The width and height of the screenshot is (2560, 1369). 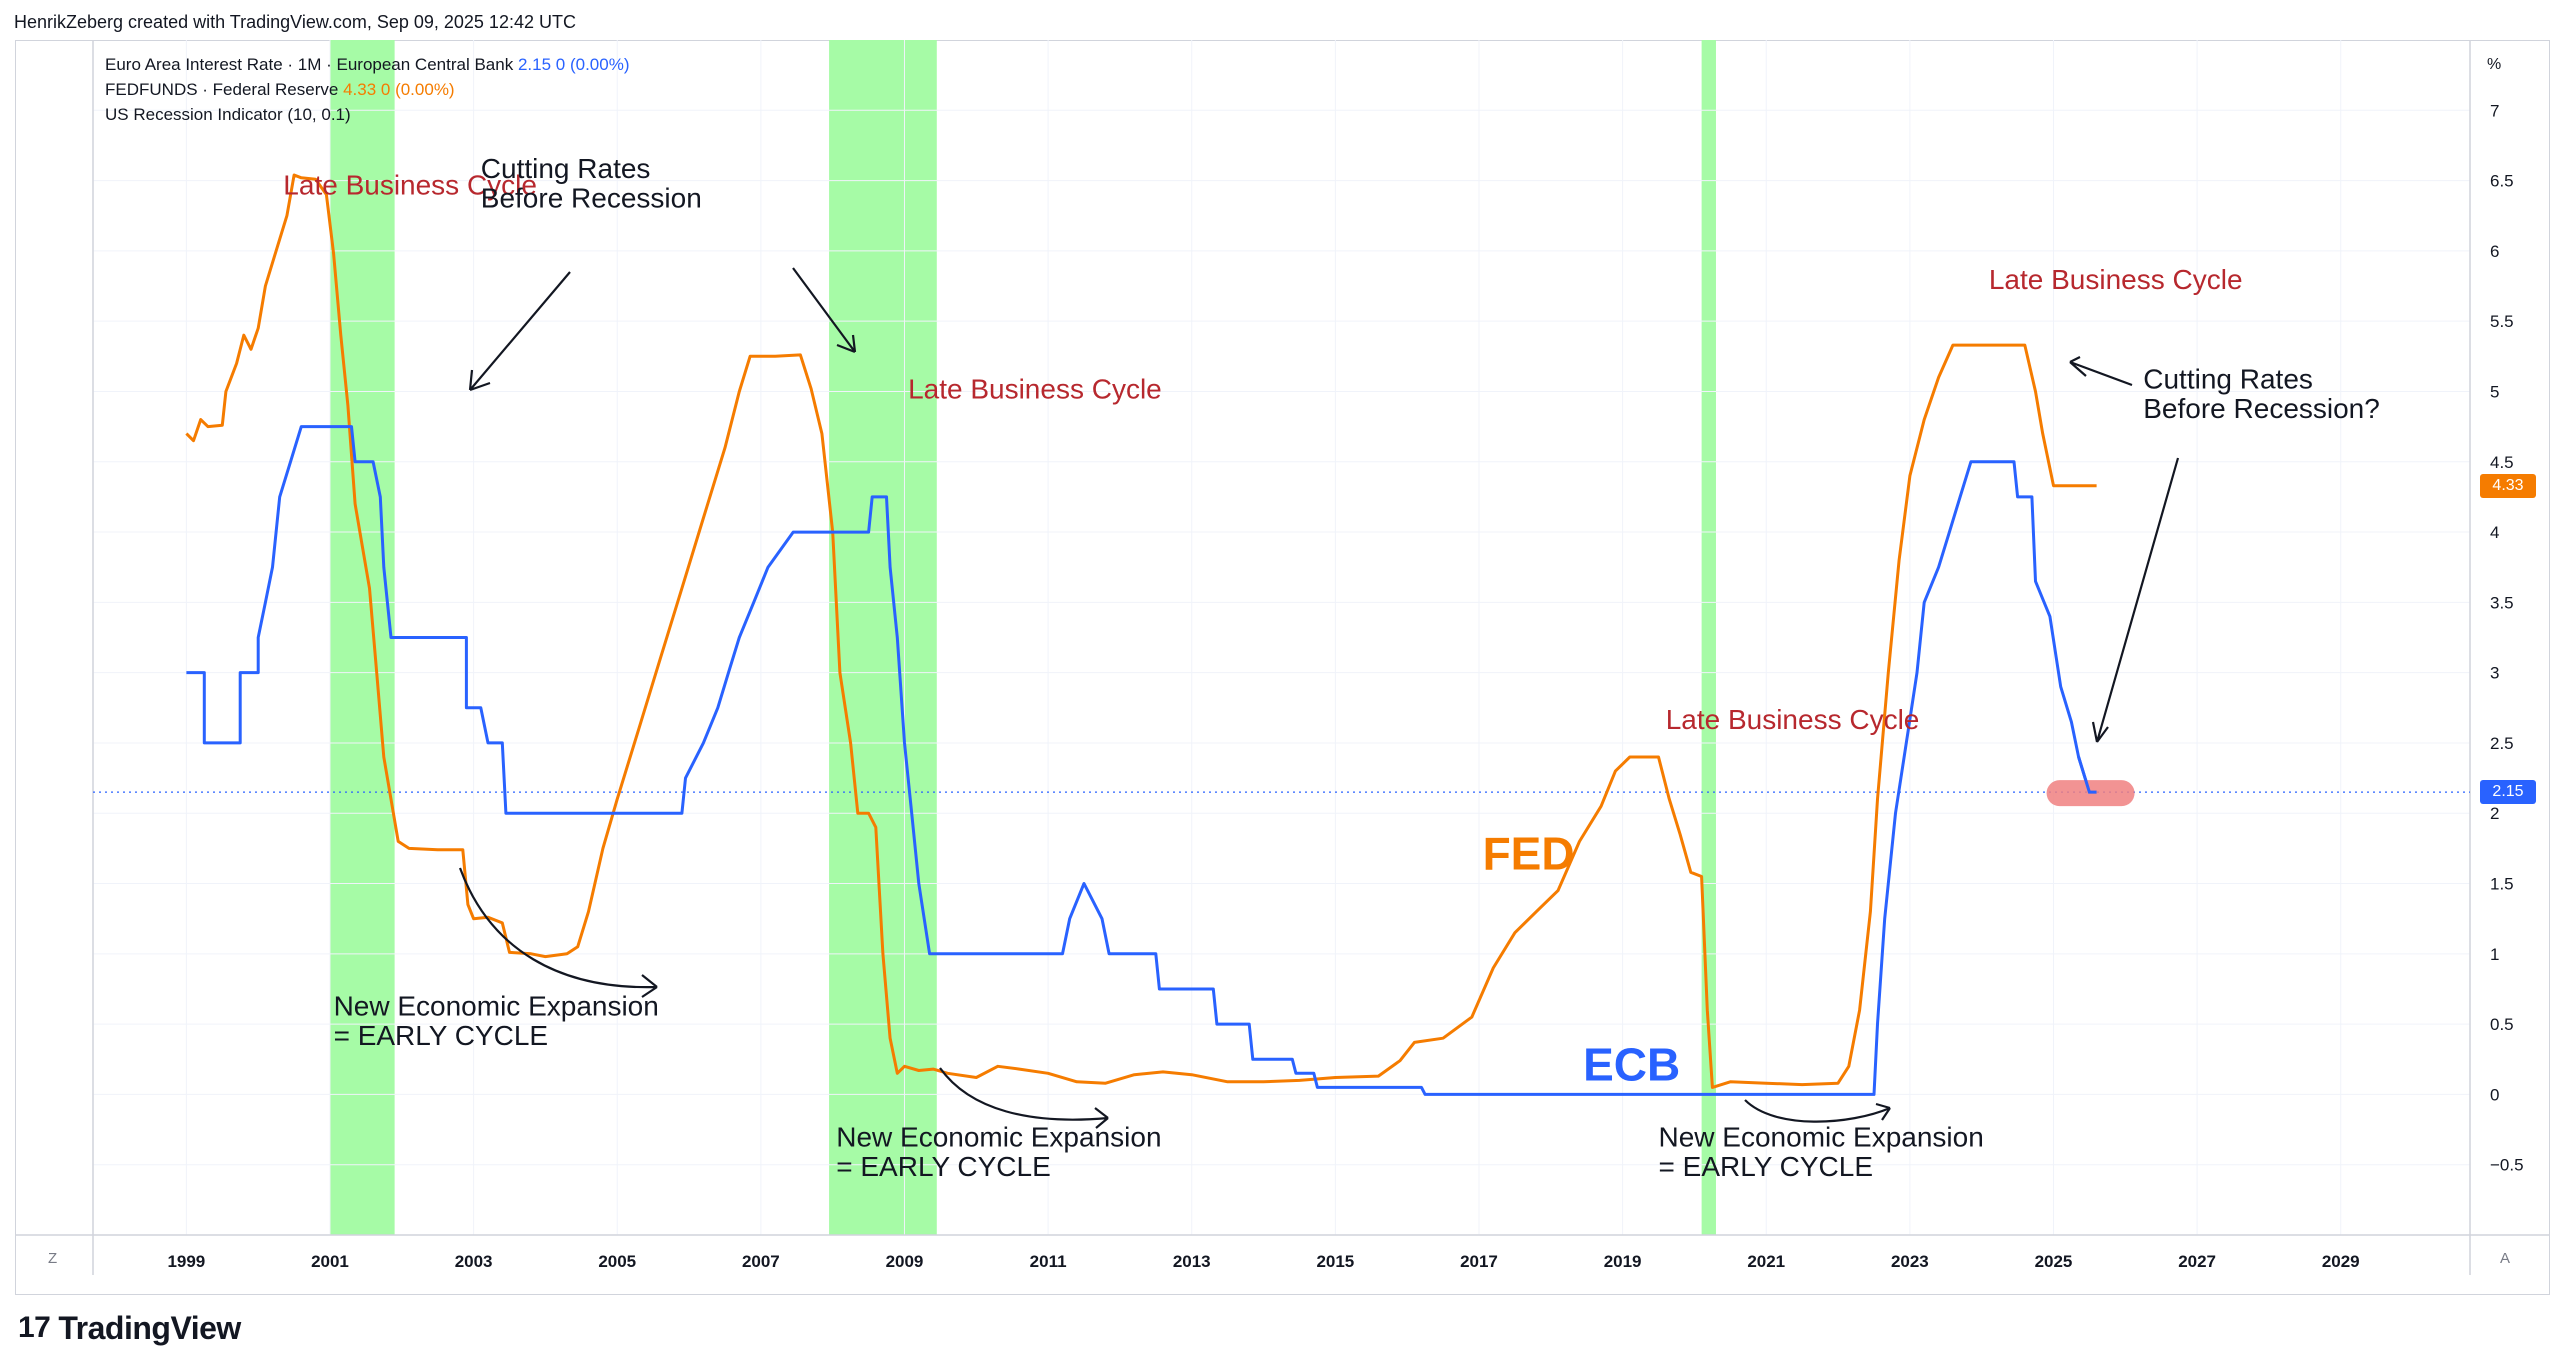 I want to click on arrow-cut-2007, so click(x=824, y=310).